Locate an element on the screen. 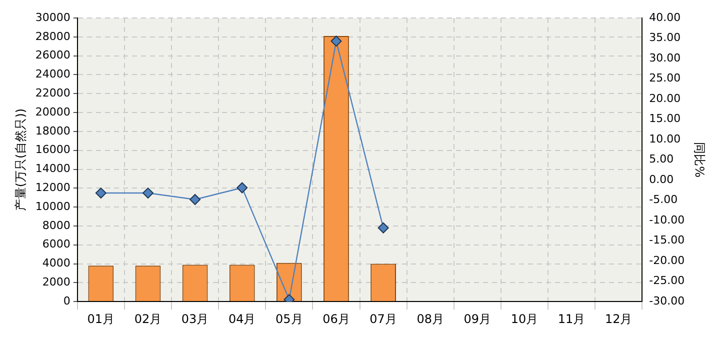 The width and height of the screenshot is (720, 340). y2-tick-label: -10.00 is located at coordinates (667, 219).